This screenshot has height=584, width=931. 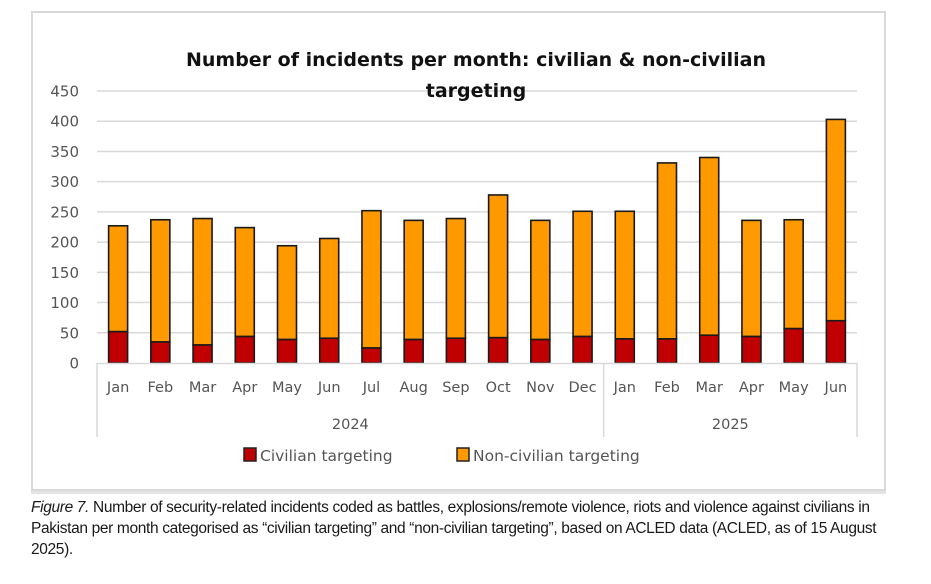 What do you see at coordinates (74, 364) in the screenshot?
I see `y-tick-label: 0` at bounding box center [74, 364].